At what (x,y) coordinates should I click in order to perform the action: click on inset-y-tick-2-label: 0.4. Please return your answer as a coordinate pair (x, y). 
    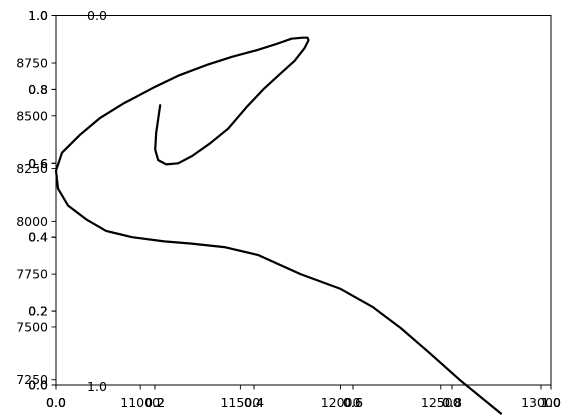
    Looking at the image, I should click on (38, 237).